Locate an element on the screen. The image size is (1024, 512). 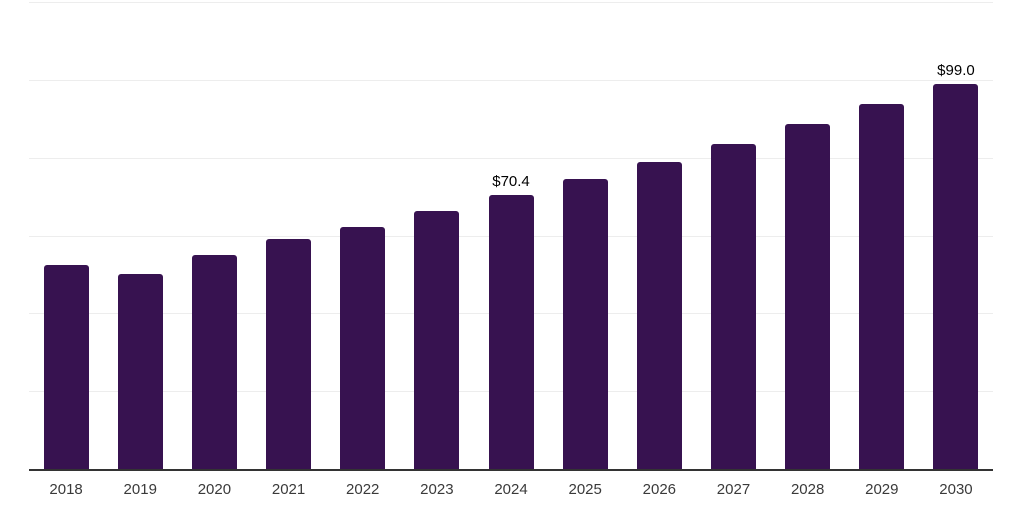
bar-2027 is located at coordinates (733, 306).